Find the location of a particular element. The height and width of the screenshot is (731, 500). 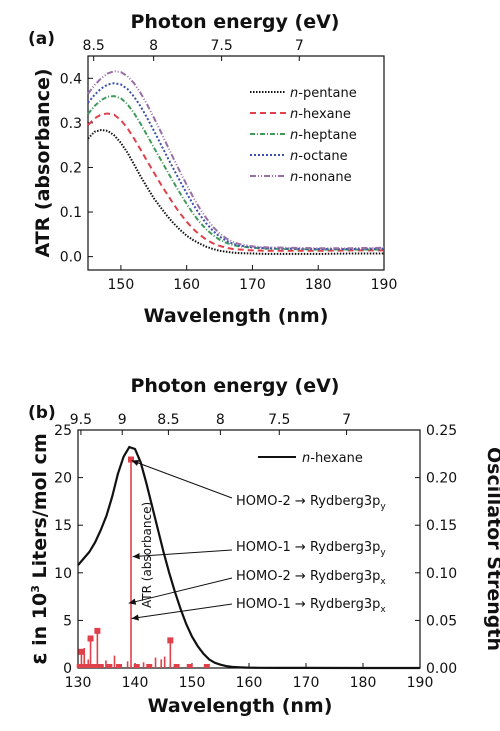

x-tick-label: 190 is located at coordinates (384, 285).